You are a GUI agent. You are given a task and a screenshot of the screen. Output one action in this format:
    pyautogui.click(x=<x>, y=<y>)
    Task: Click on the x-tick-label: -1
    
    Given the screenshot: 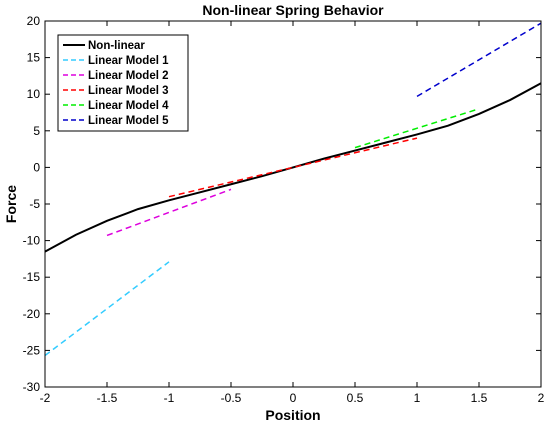 What is the action you would take?
    pyautogui.click(x=169, y=398)
    